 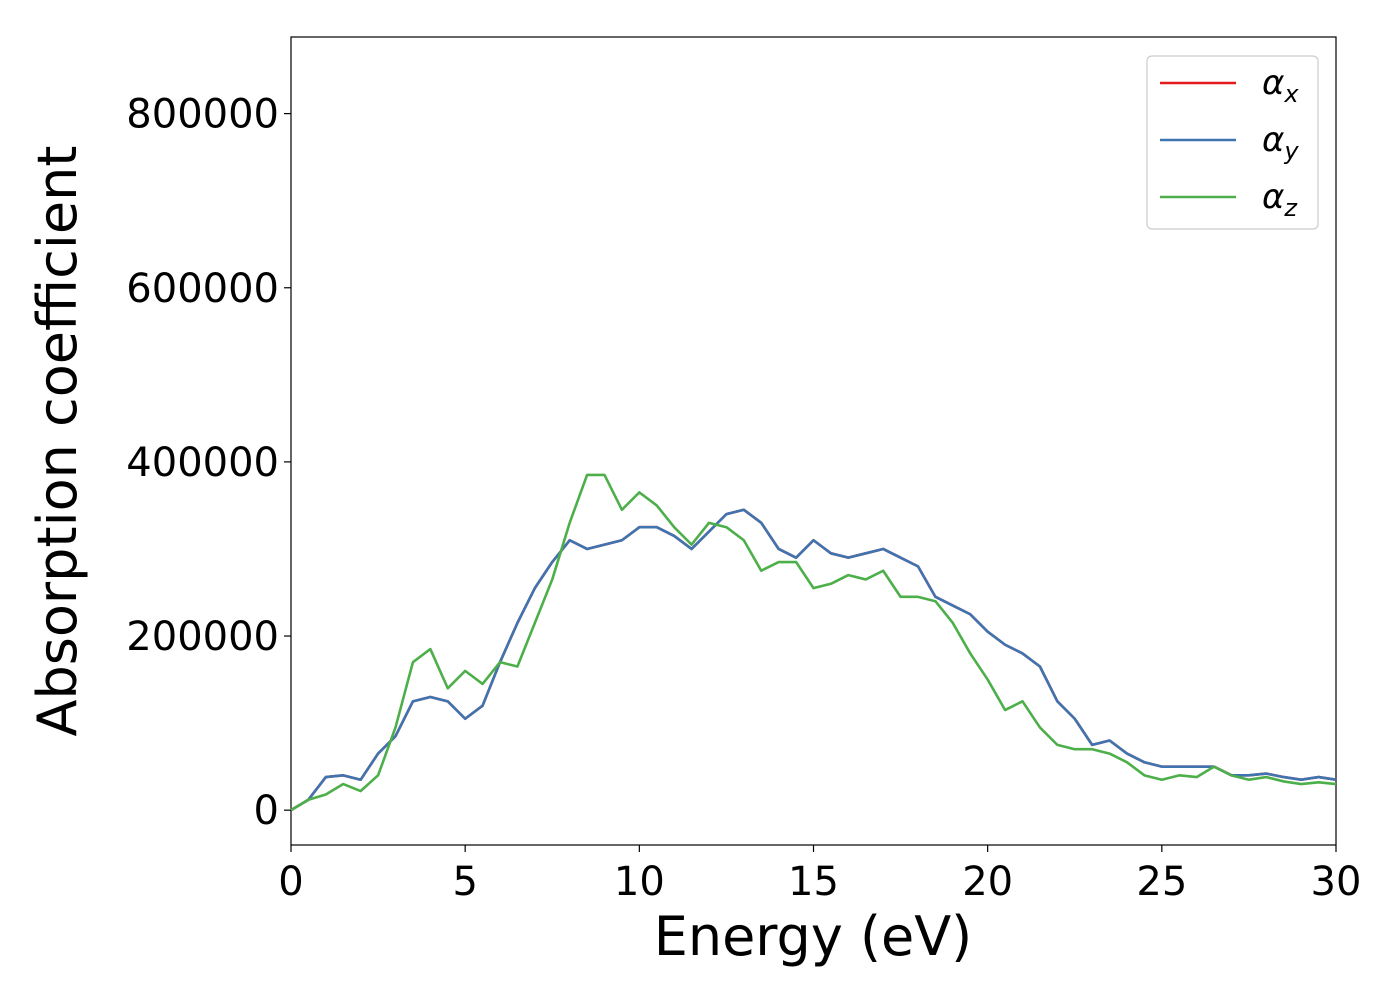 What do you see at coordinates (202, 289) in the screenshot?
I see `y-tick-label: 600000` at bounding box center [202, 289].